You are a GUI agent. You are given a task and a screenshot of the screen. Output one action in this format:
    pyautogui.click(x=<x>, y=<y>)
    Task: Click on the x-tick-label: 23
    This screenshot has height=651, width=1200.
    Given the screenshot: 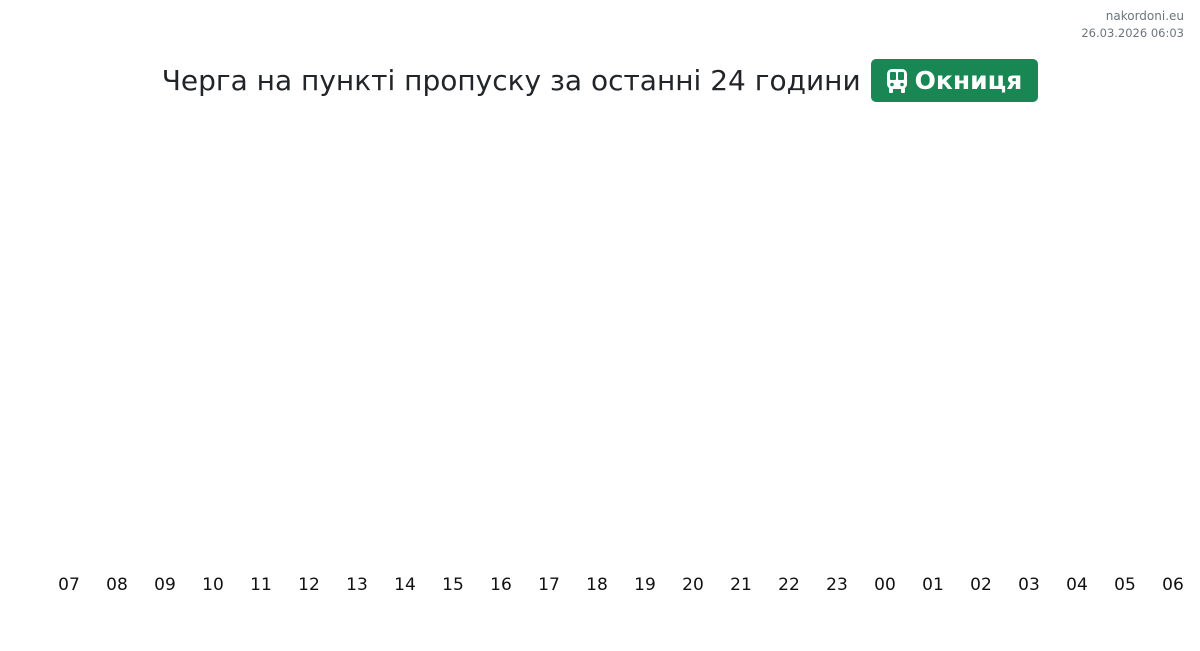 What is the action you would take?
    pyautogui.click(x=837, y=585)
    